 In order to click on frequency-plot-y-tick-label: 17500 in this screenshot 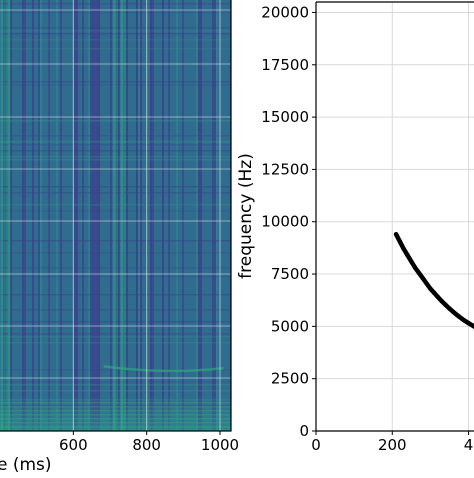, I will do `click(285, 65)`.